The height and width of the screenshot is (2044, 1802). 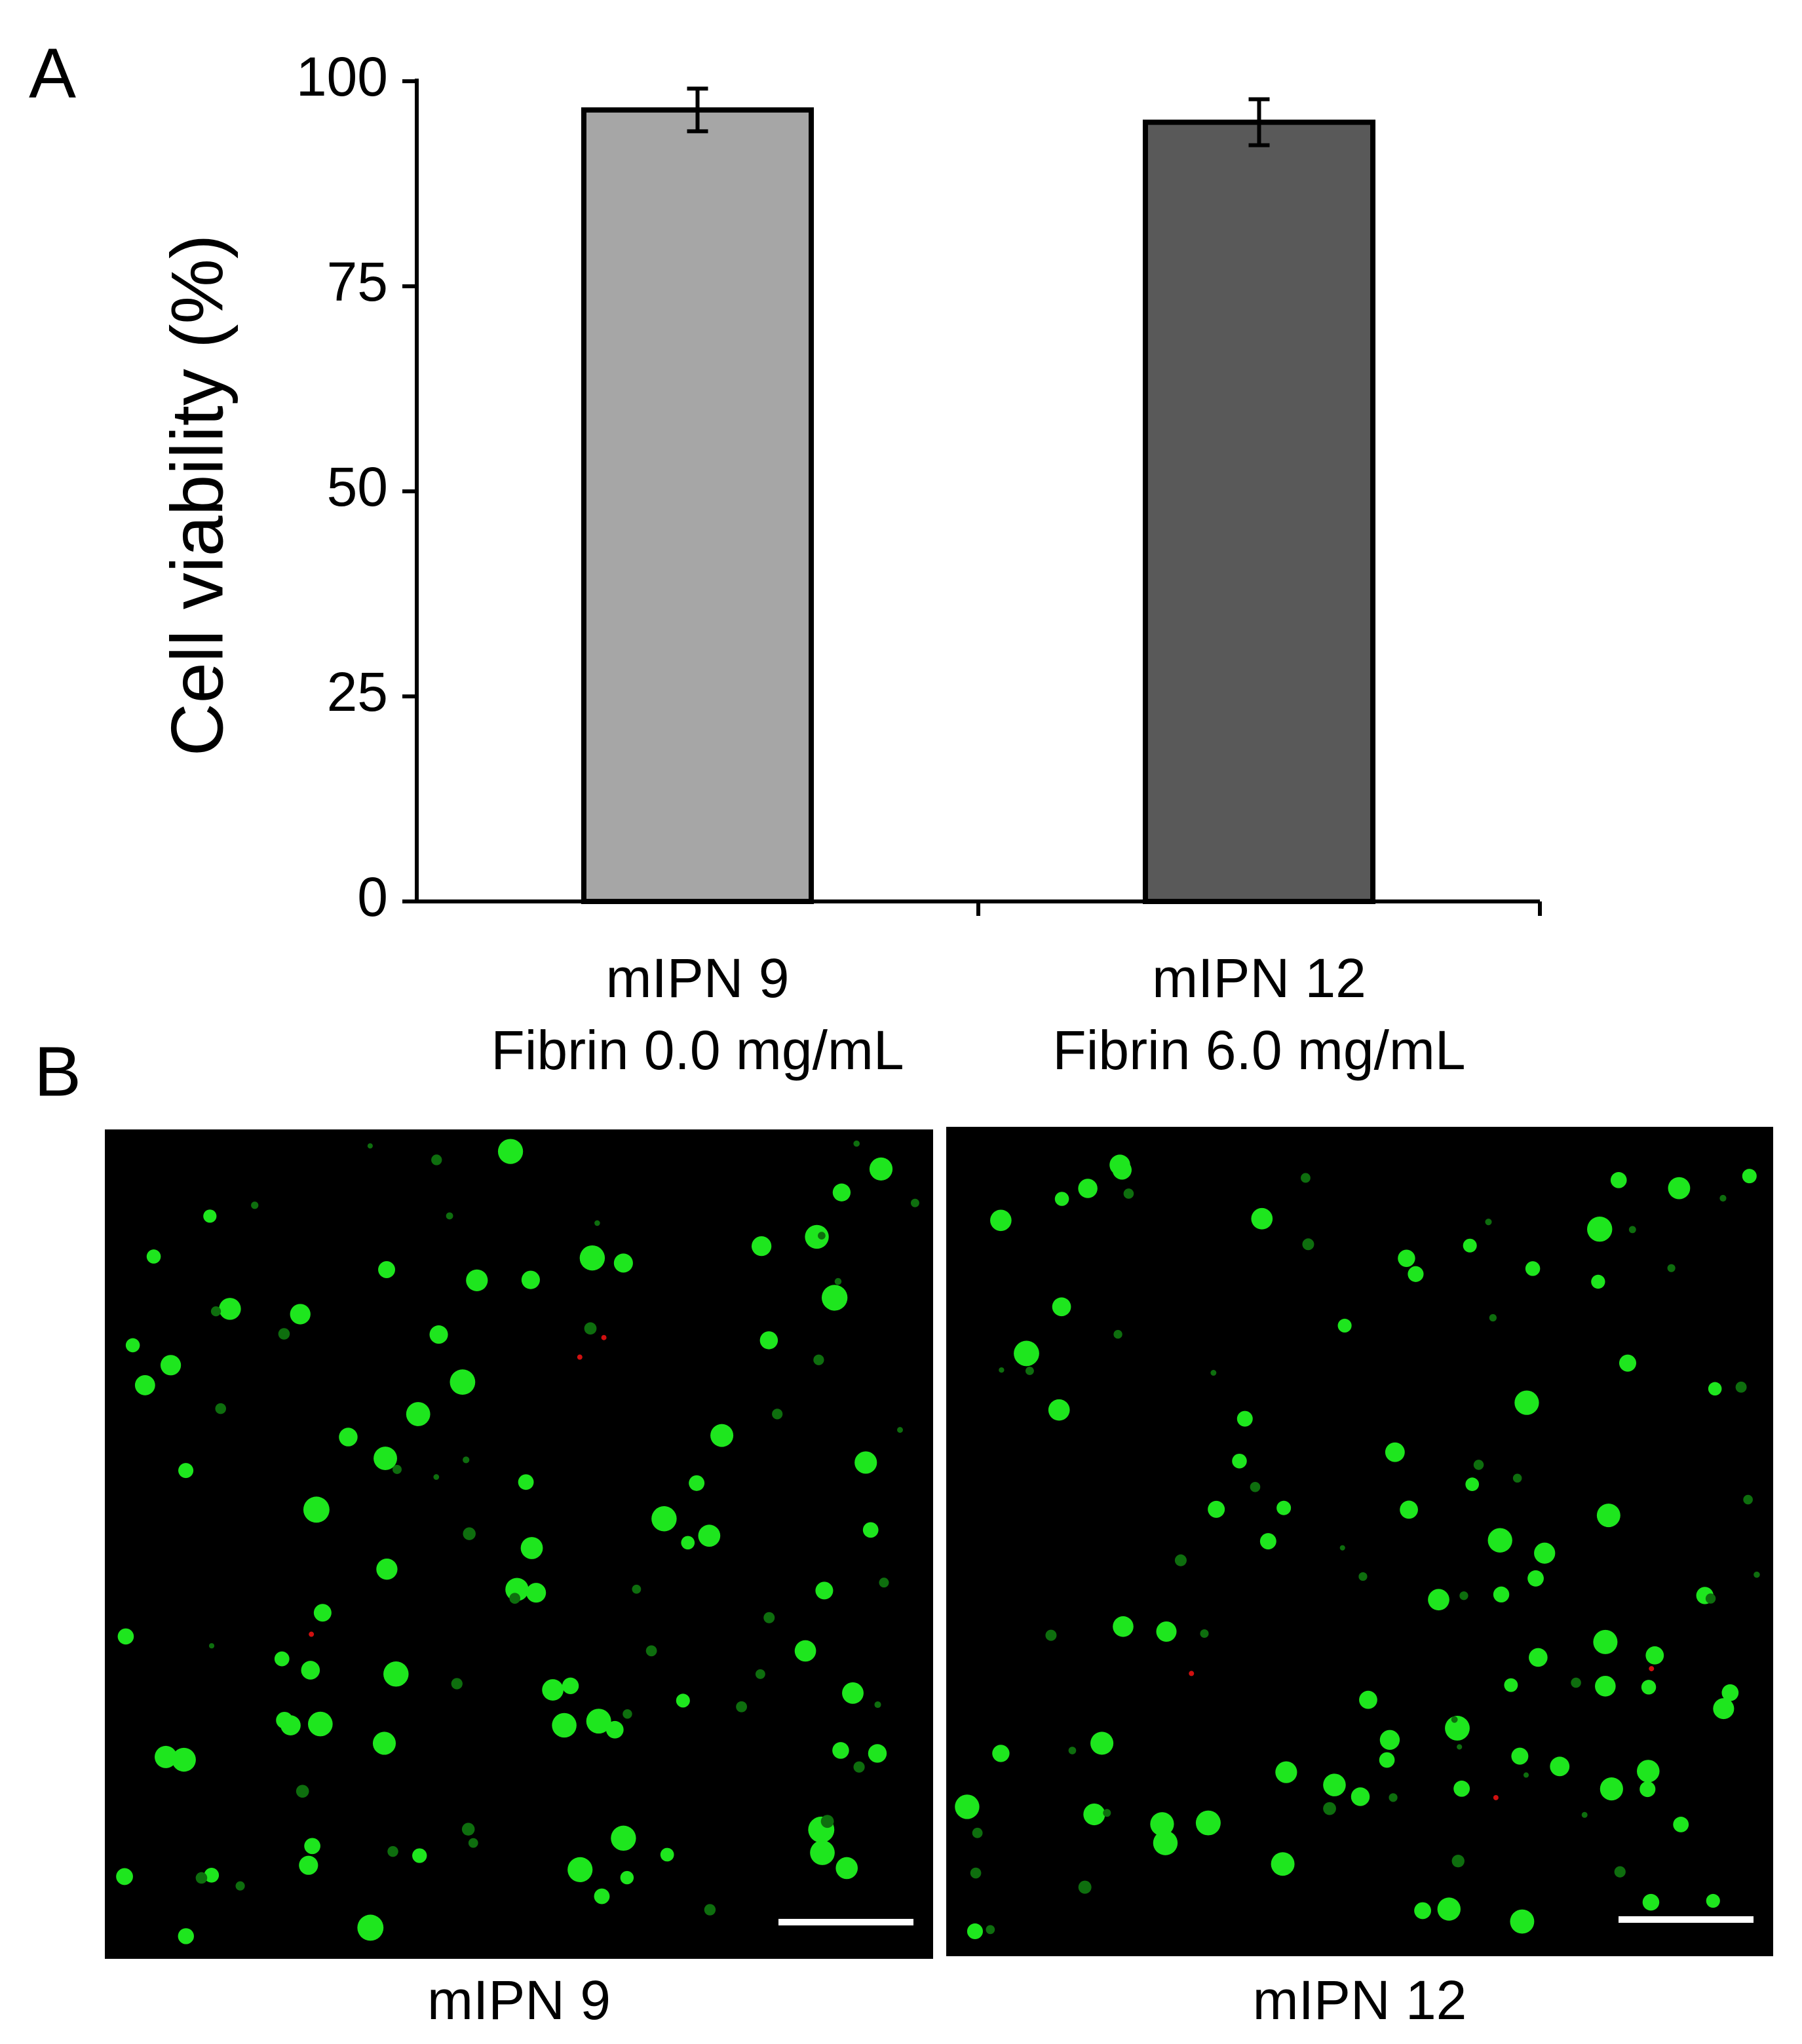 I want to click on x-tick-label: Fibrin 0.0 mg/mL, so click(x=697, y=1050).